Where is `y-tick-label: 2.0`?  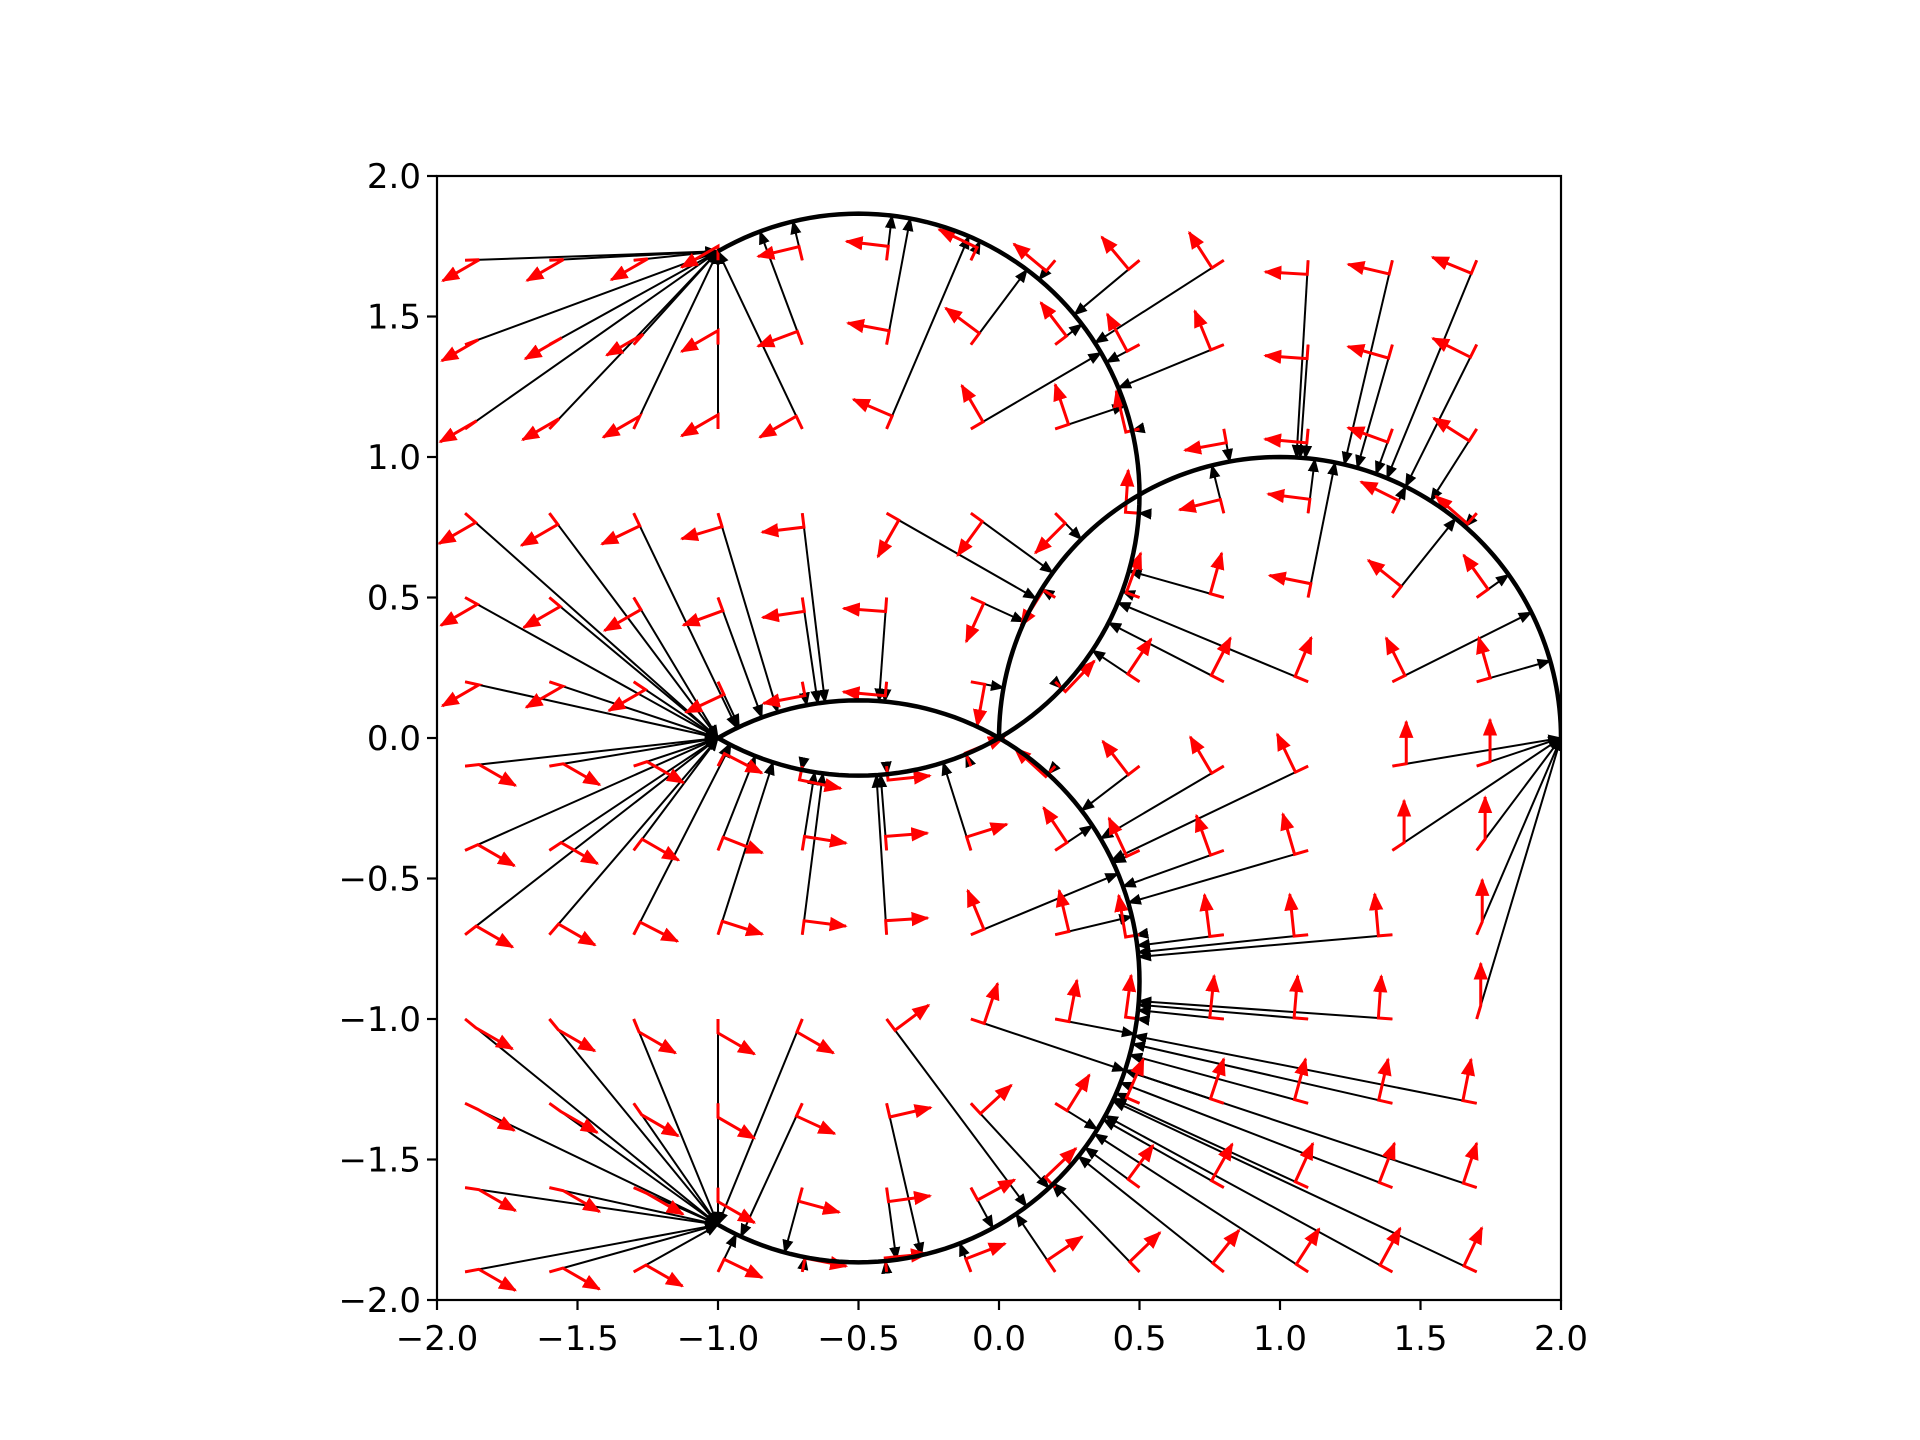 y-tick-label: 2.0 is located at coordinates (394, 177).